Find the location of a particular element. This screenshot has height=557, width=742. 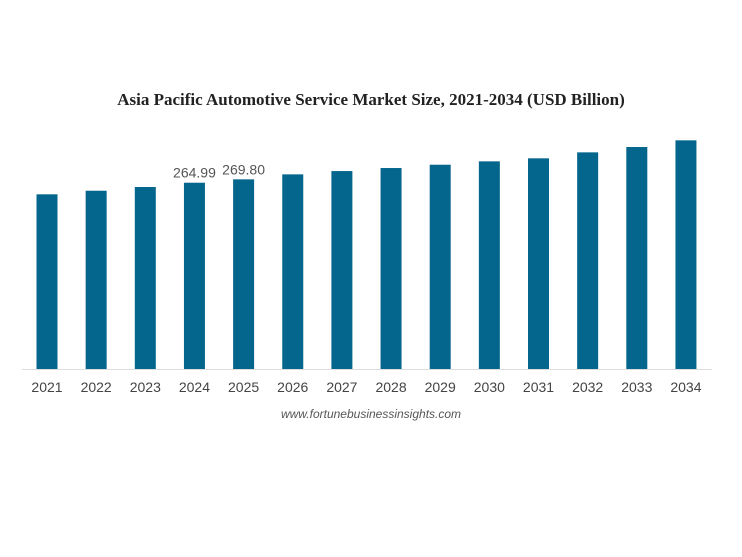

x-tick-label: 2026 is located at coordinates (292, 387).